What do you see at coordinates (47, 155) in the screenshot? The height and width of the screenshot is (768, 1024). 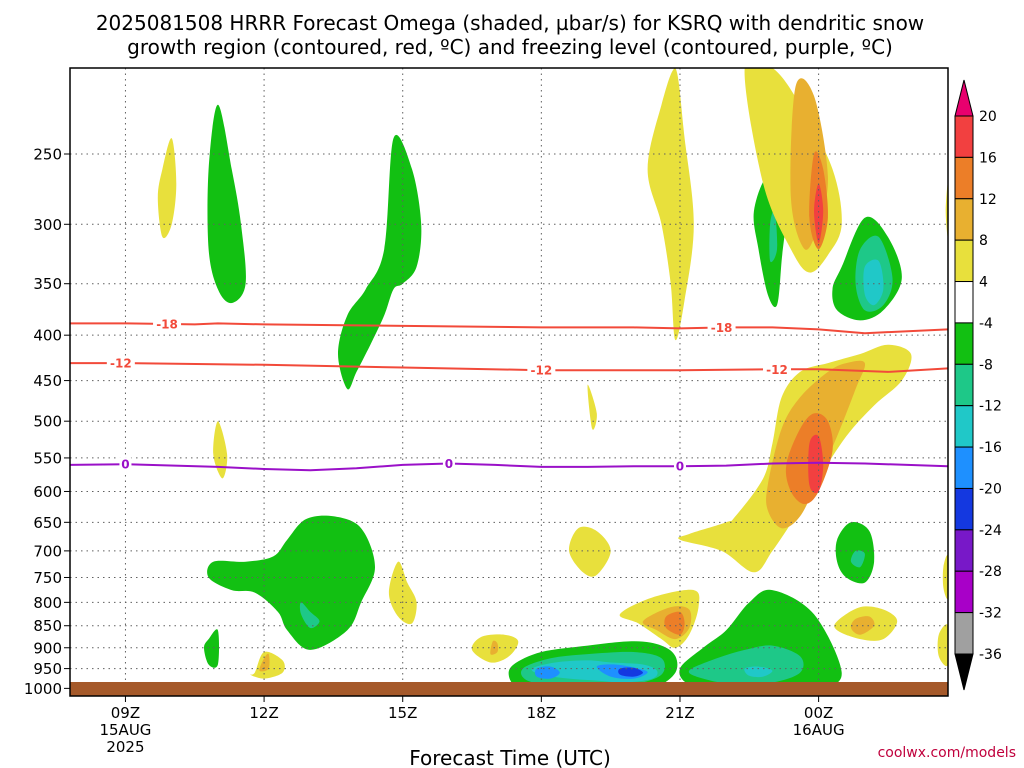 I see `y-tick-label-250: 250` at bounding box center [47, 155].